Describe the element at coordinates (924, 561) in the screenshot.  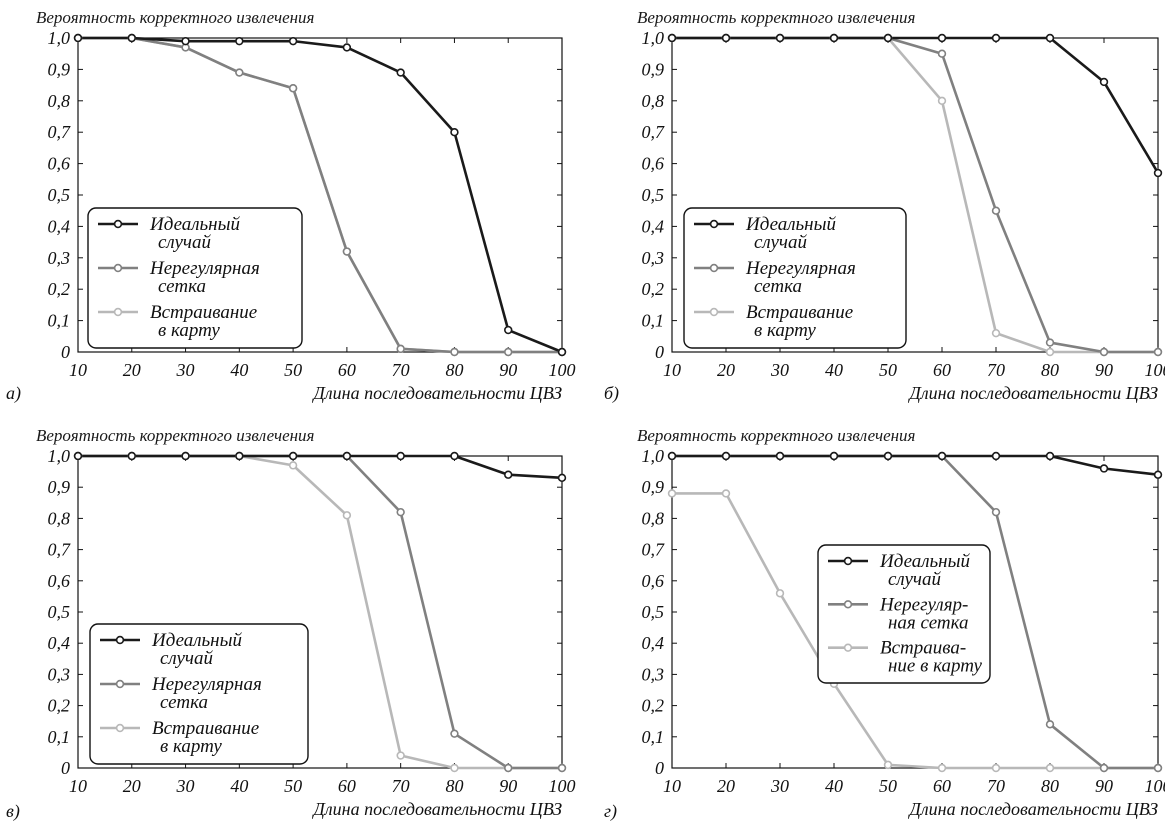
I see `legend-label-1: Идеальный` at that location.